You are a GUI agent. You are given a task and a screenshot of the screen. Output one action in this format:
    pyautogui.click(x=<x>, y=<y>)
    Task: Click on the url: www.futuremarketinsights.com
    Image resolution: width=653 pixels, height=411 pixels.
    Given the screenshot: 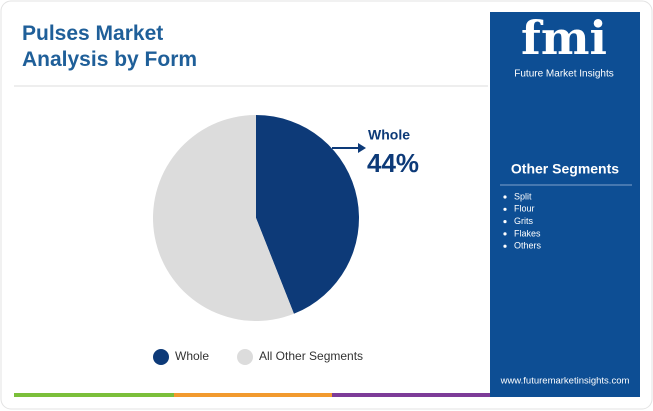 What is the action you would take?
    pyautogui.click(x=565, y=381)
    